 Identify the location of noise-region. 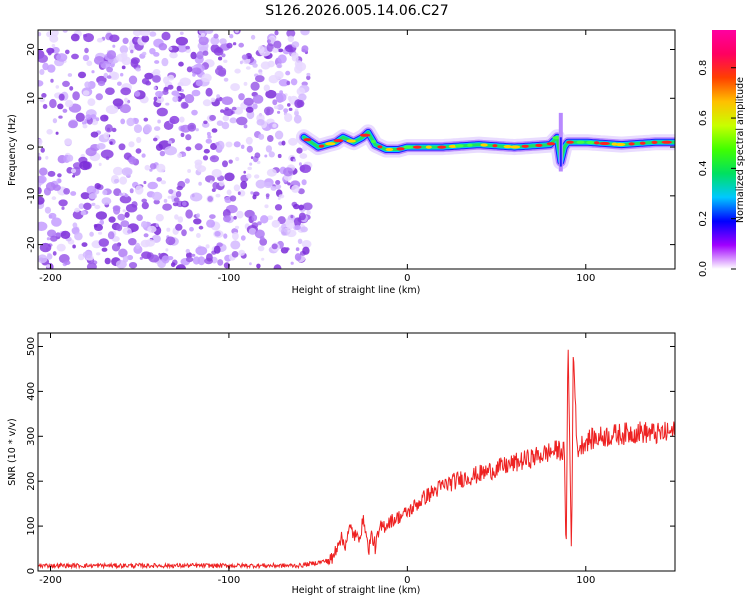
(175, 149).